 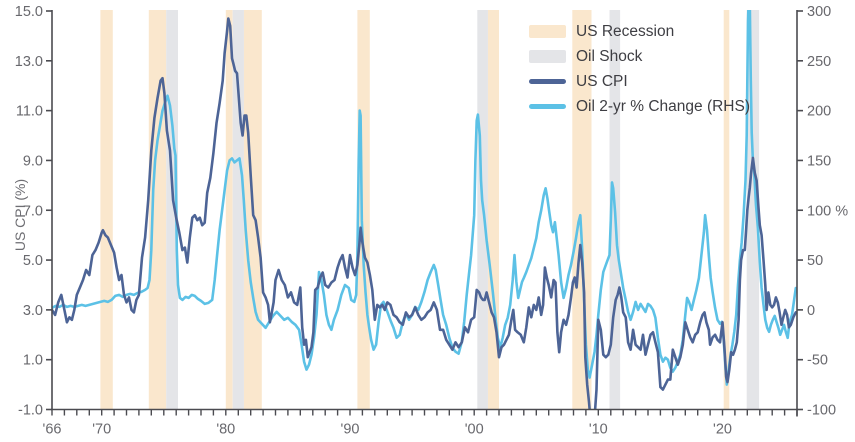 I want to click on legend-label: US Recession, so click(x=625, y=31).